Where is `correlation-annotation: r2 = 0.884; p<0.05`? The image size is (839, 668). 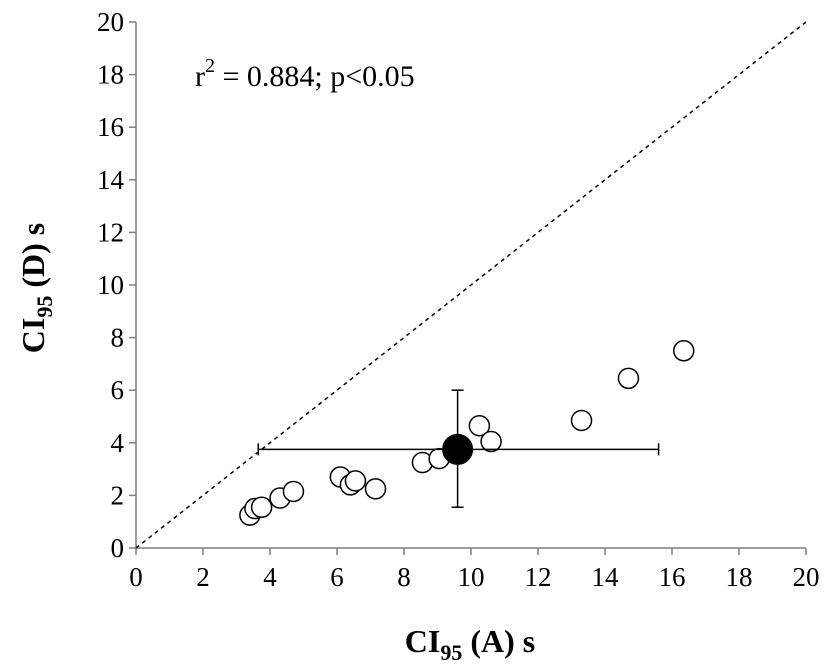 correlation-annotation: r2 = 0.884; p<0.05 is located at coordinates (305, 74).